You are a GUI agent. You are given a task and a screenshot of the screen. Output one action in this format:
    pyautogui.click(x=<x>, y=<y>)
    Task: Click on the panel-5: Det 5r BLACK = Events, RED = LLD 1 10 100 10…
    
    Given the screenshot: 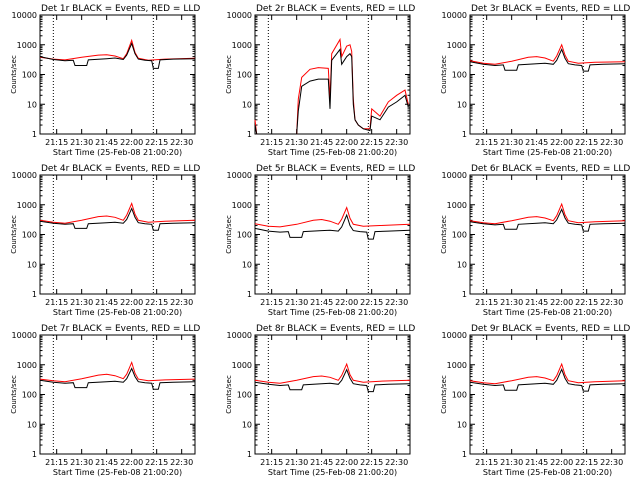 What is the action you would take?
    pyautogui.click(x=320, y=240)
    